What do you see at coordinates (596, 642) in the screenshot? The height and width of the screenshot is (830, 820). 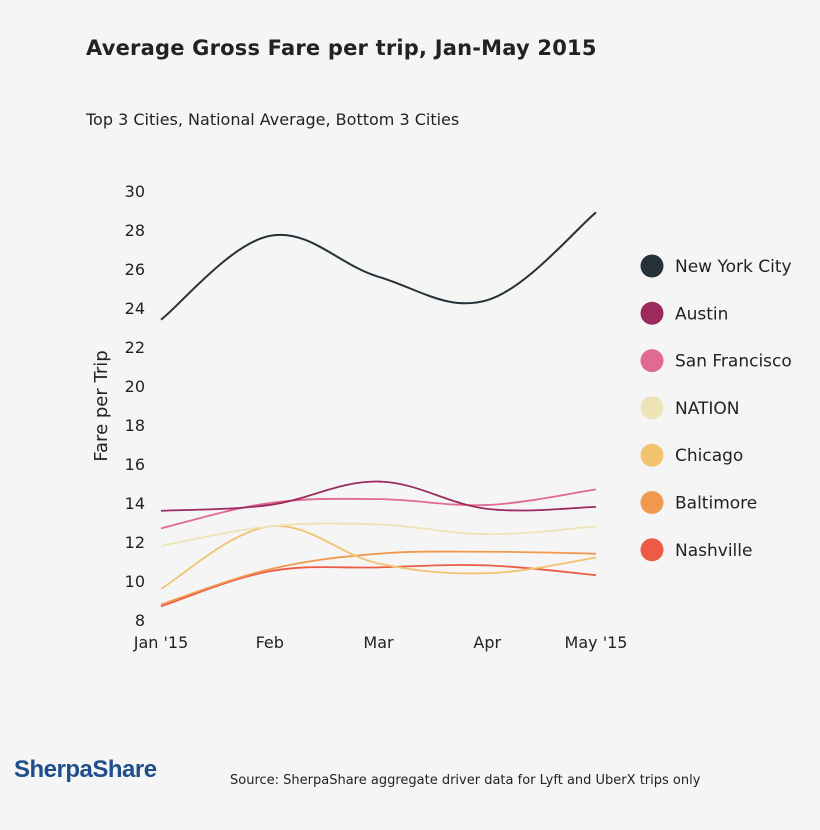 I see `x-tick-label: May '15` at bounding box center [596, 642].